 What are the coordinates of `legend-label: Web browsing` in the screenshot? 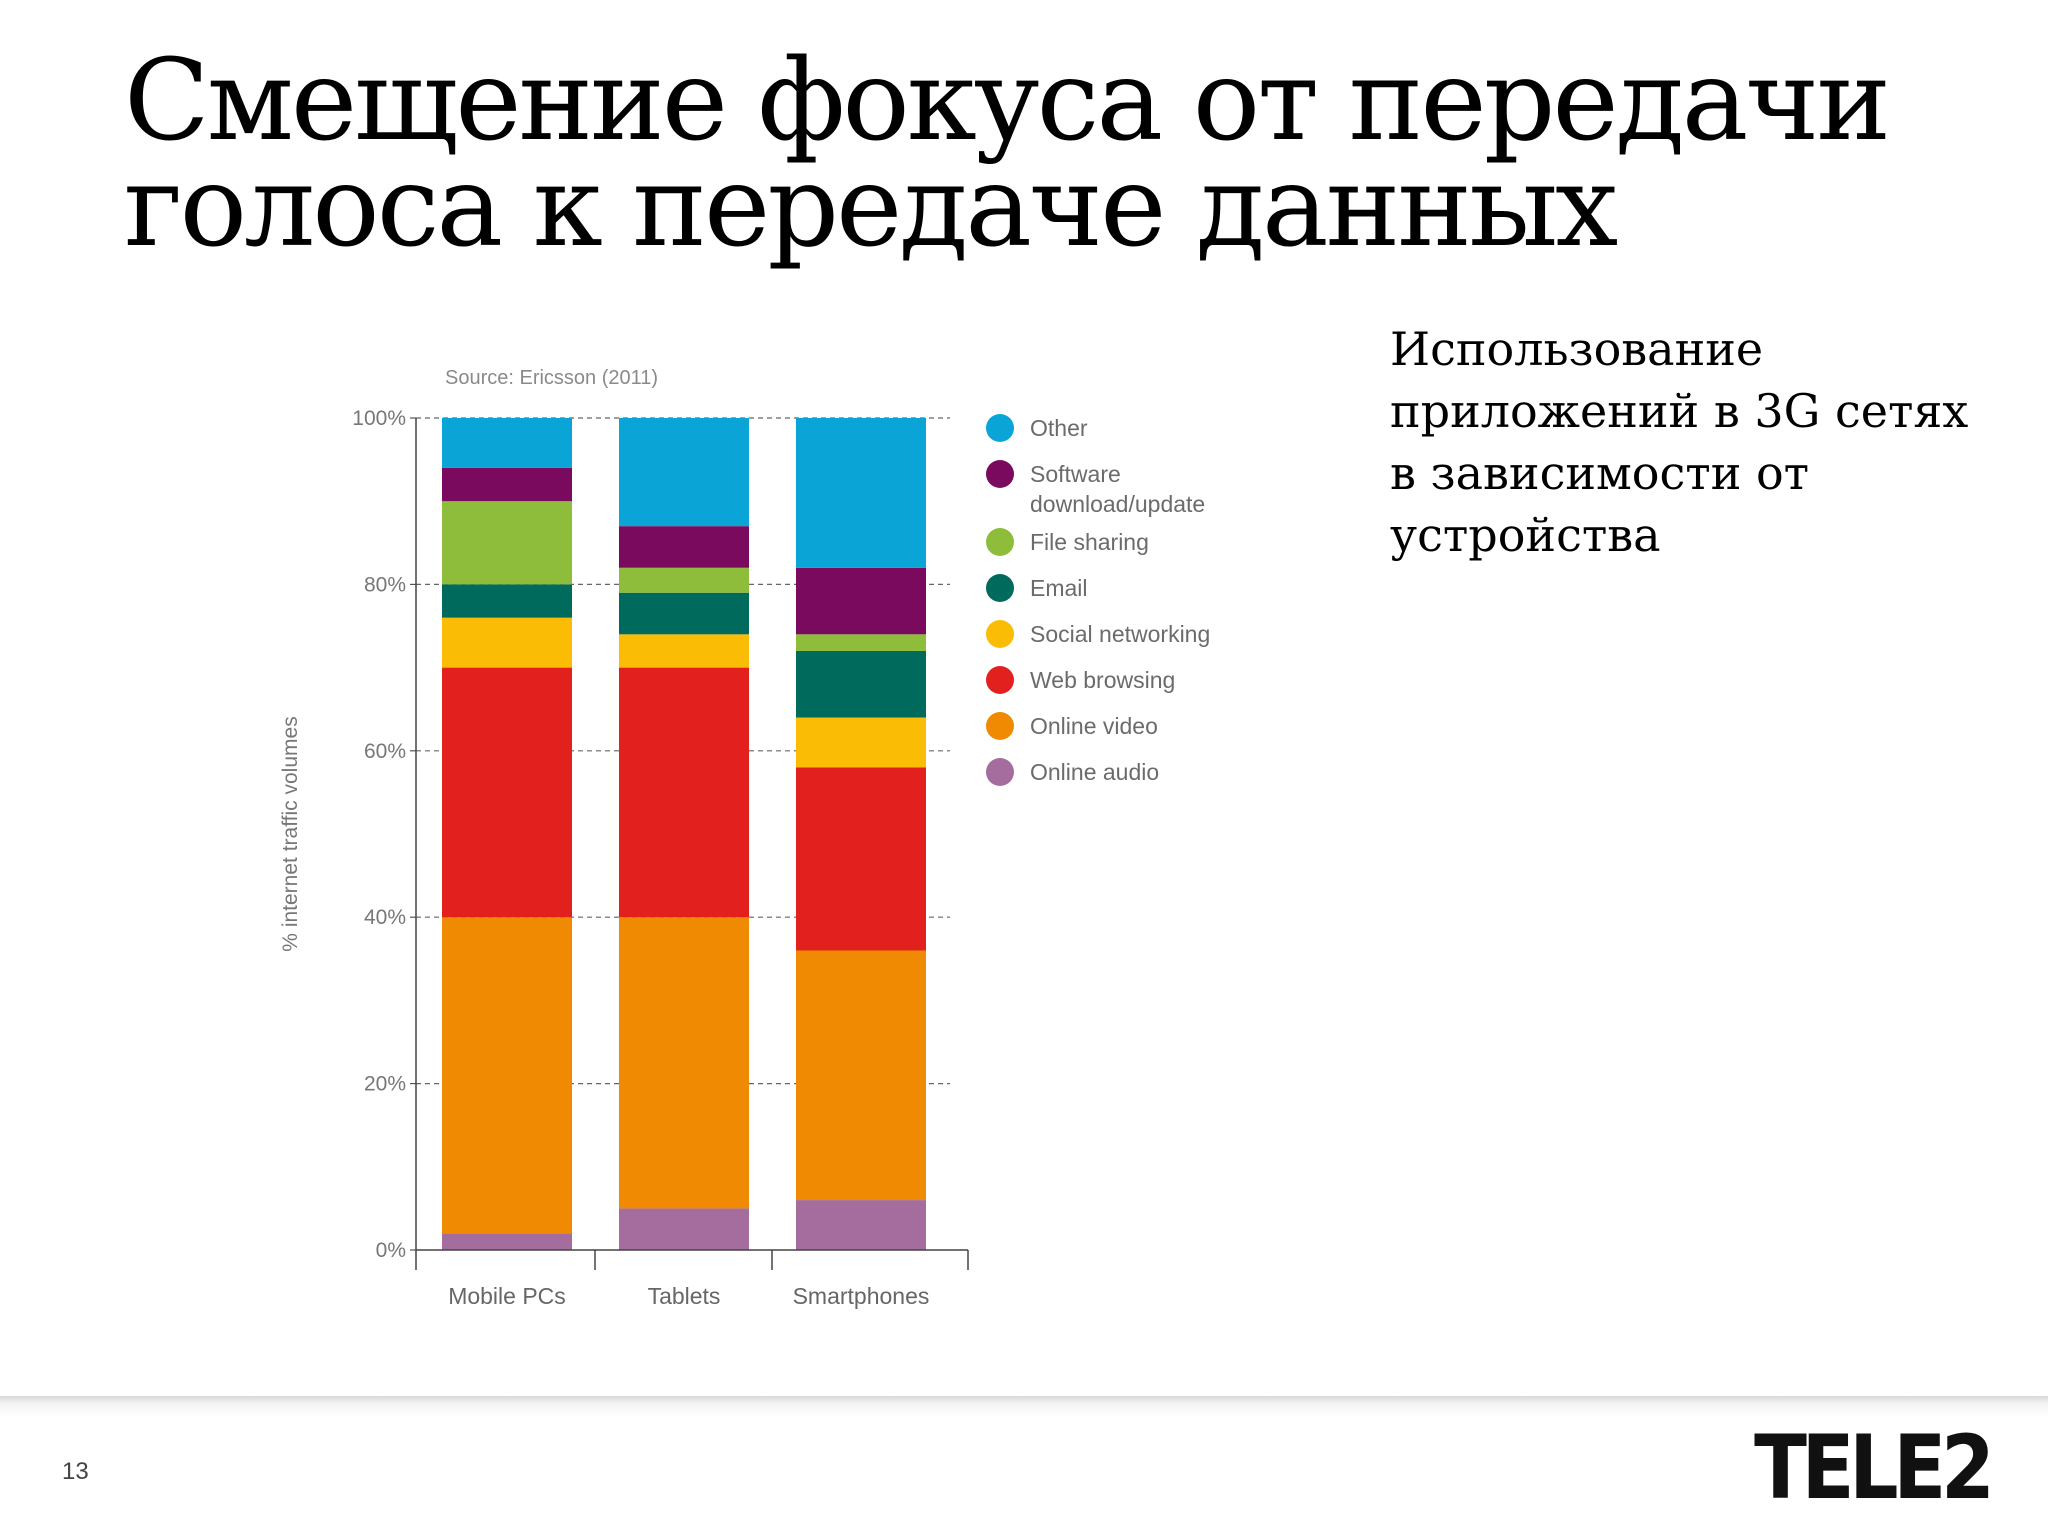 It's located at (1102, 680).